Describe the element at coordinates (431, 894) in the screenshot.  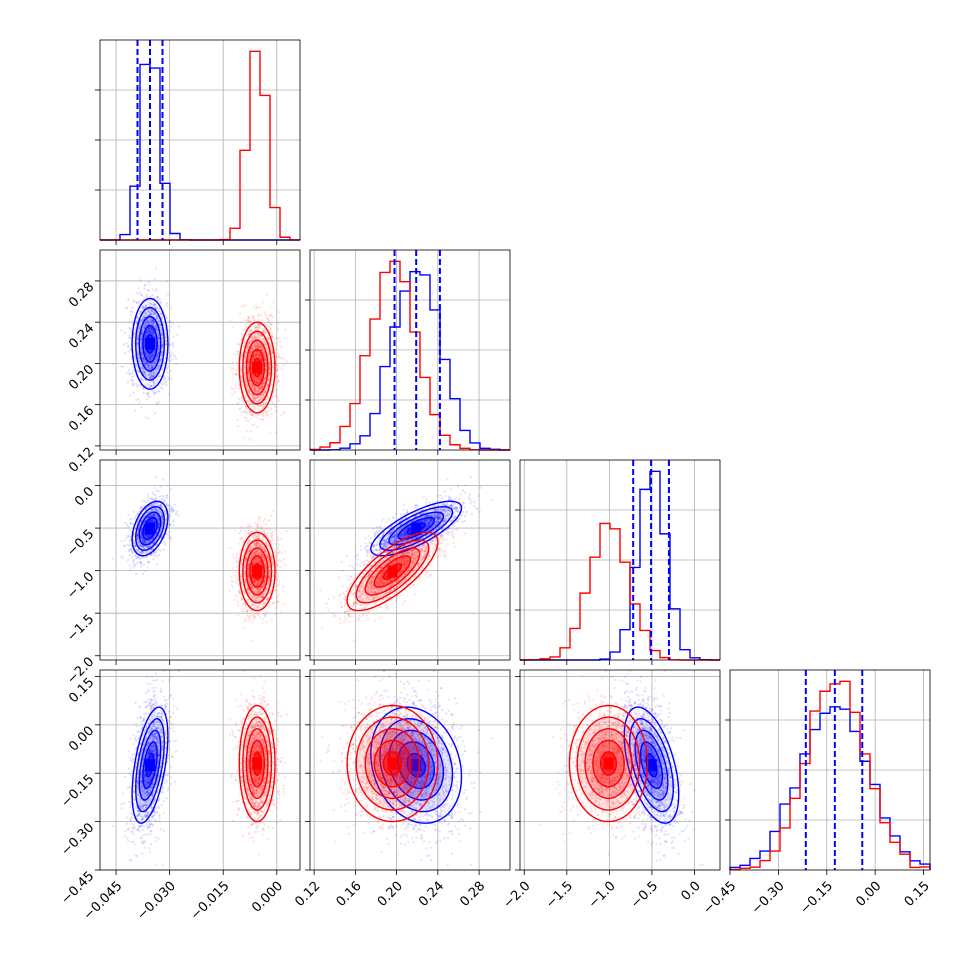
I see `x-tick-label-1: 0.24` at that location.